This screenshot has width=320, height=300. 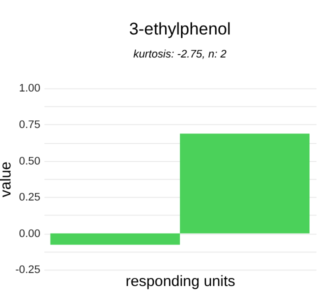 I want to click on y-tick-label: 0.50, so click(x=29, y=161).